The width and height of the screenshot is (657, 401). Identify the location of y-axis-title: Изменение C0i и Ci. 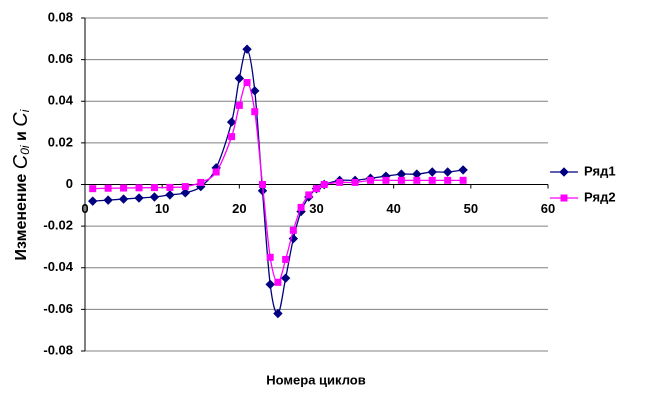
(21, 184).